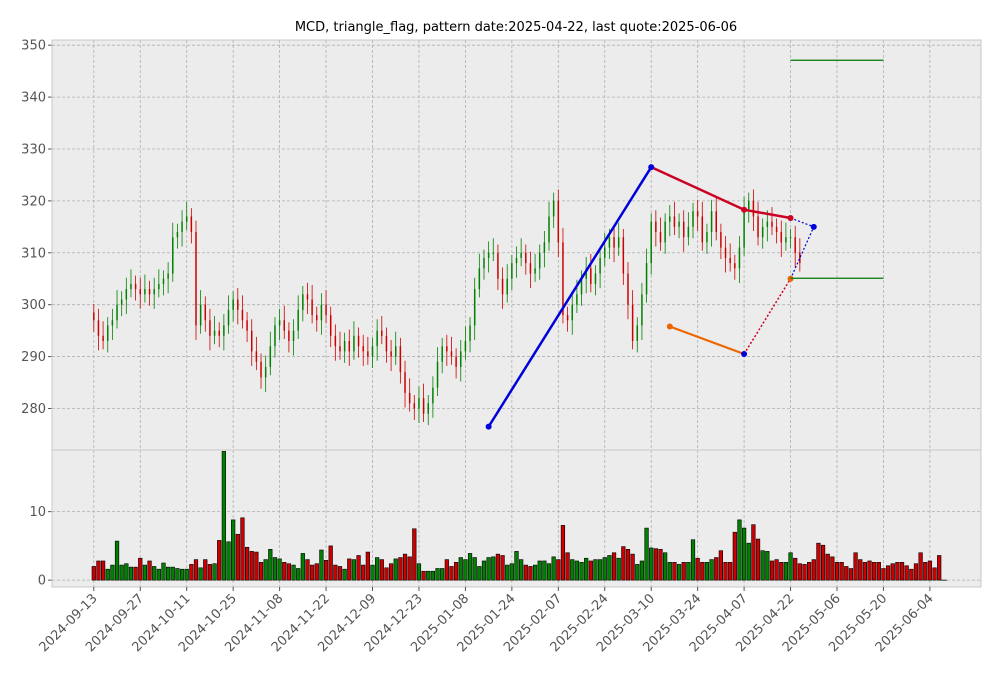  What do you see at coordinates (37, 512) in the screenshot?
I see `volume-tick-label: 10` at bounding box center [37, 512].